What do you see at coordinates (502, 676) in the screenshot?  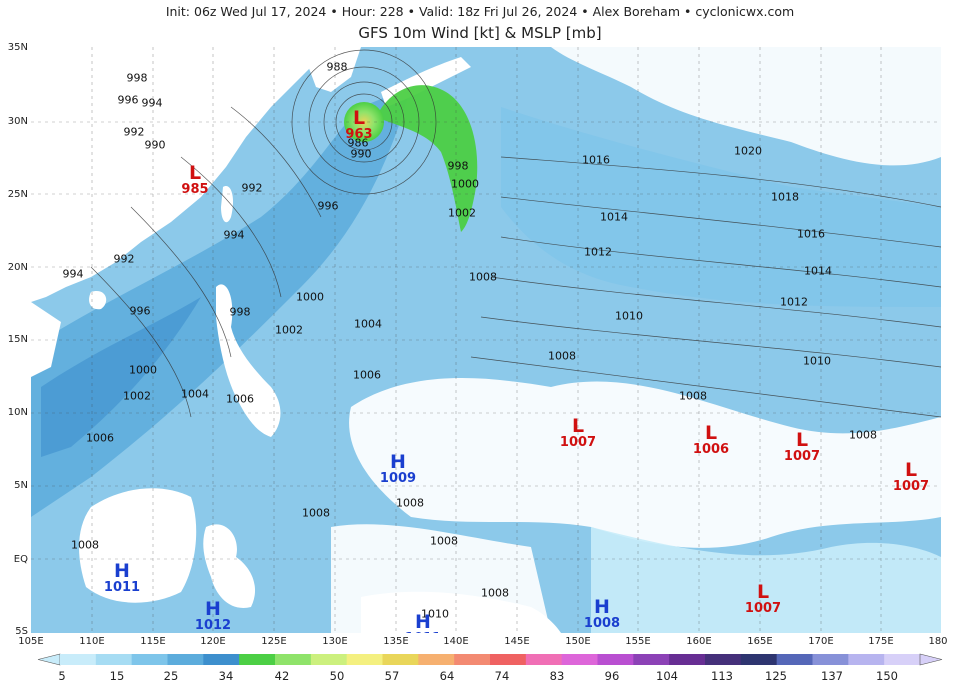 I see `colorbar-label: 74` at bounding box center [502, 676].